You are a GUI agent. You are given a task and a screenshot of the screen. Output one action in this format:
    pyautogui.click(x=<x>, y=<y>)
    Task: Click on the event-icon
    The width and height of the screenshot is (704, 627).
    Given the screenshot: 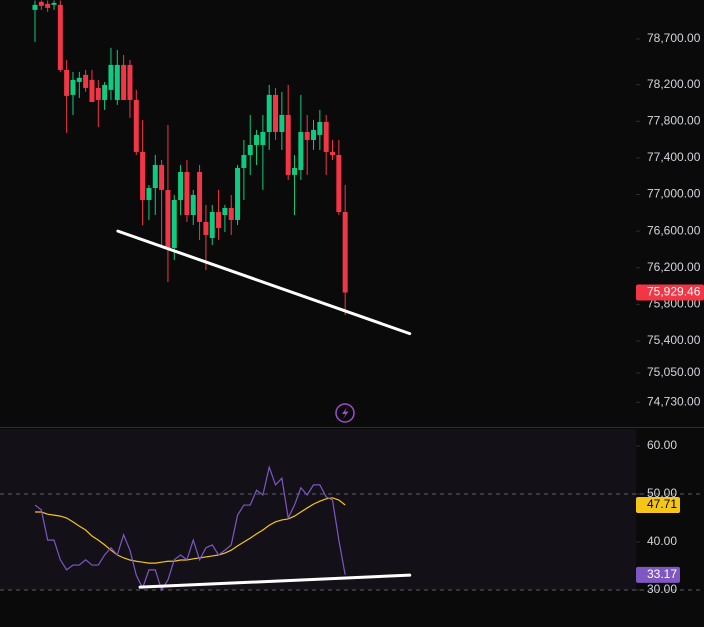 What is the action you would take?
    pyautogui.click(x=345, y=413)
    